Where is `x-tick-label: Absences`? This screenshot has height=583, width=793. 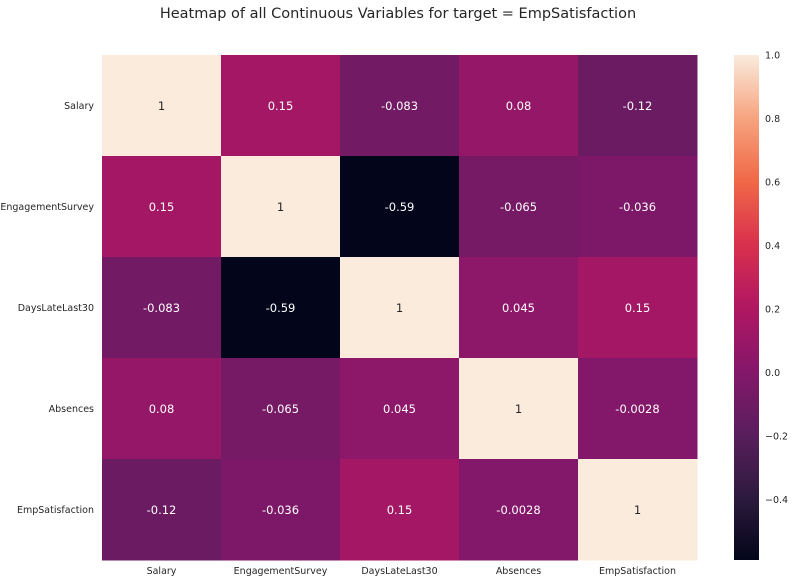 x-tick-label: Absences is located at coordinates (518, 571).